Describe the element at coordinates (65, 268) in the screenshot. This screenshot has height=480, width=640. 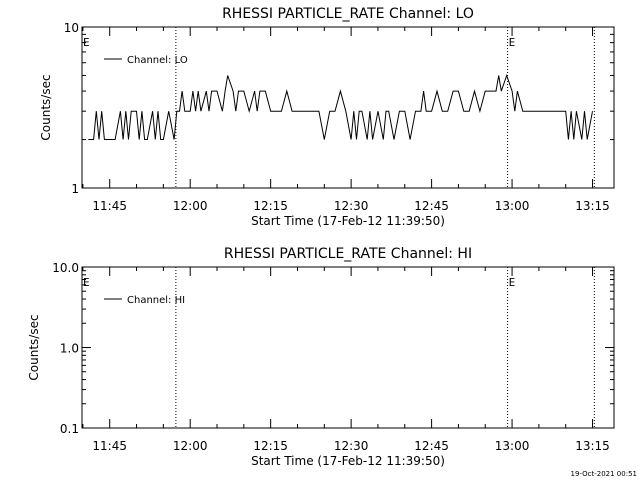
I see `y-tick-label: 10.0` at that location.